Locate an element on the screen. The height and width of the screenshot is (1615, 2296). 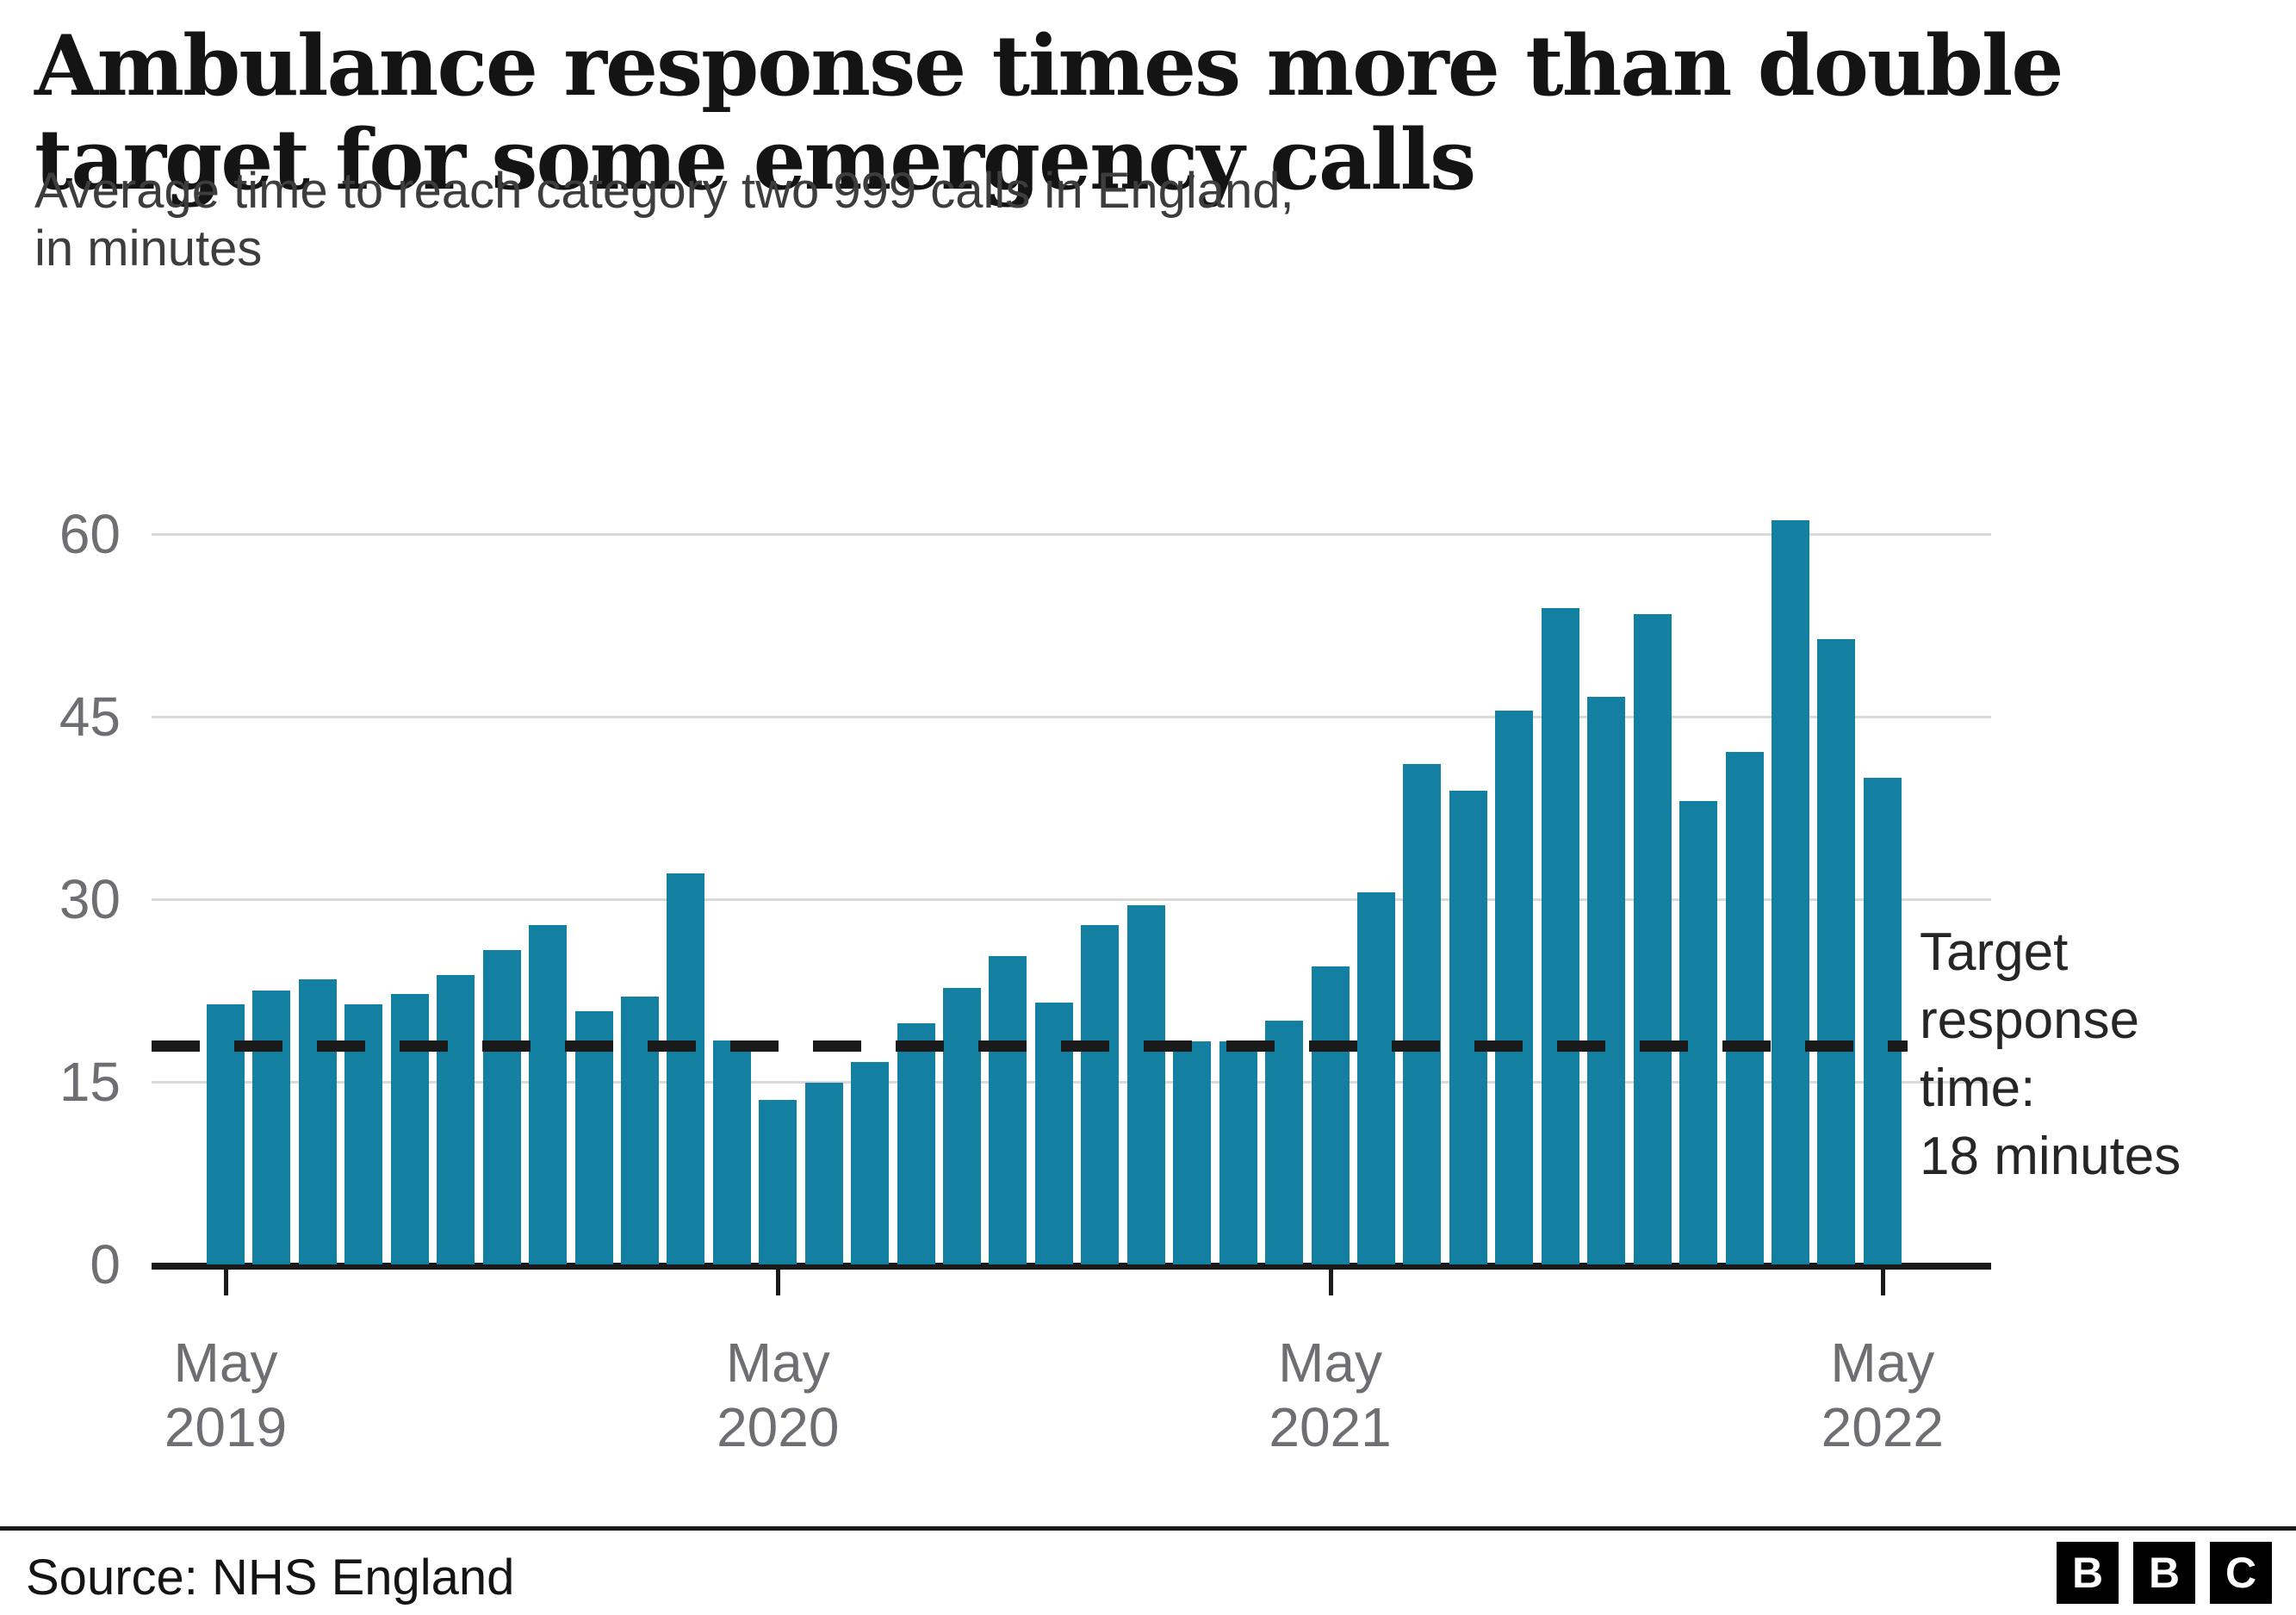
annotation-line-1: Target is located at coordinates (1994, 952).